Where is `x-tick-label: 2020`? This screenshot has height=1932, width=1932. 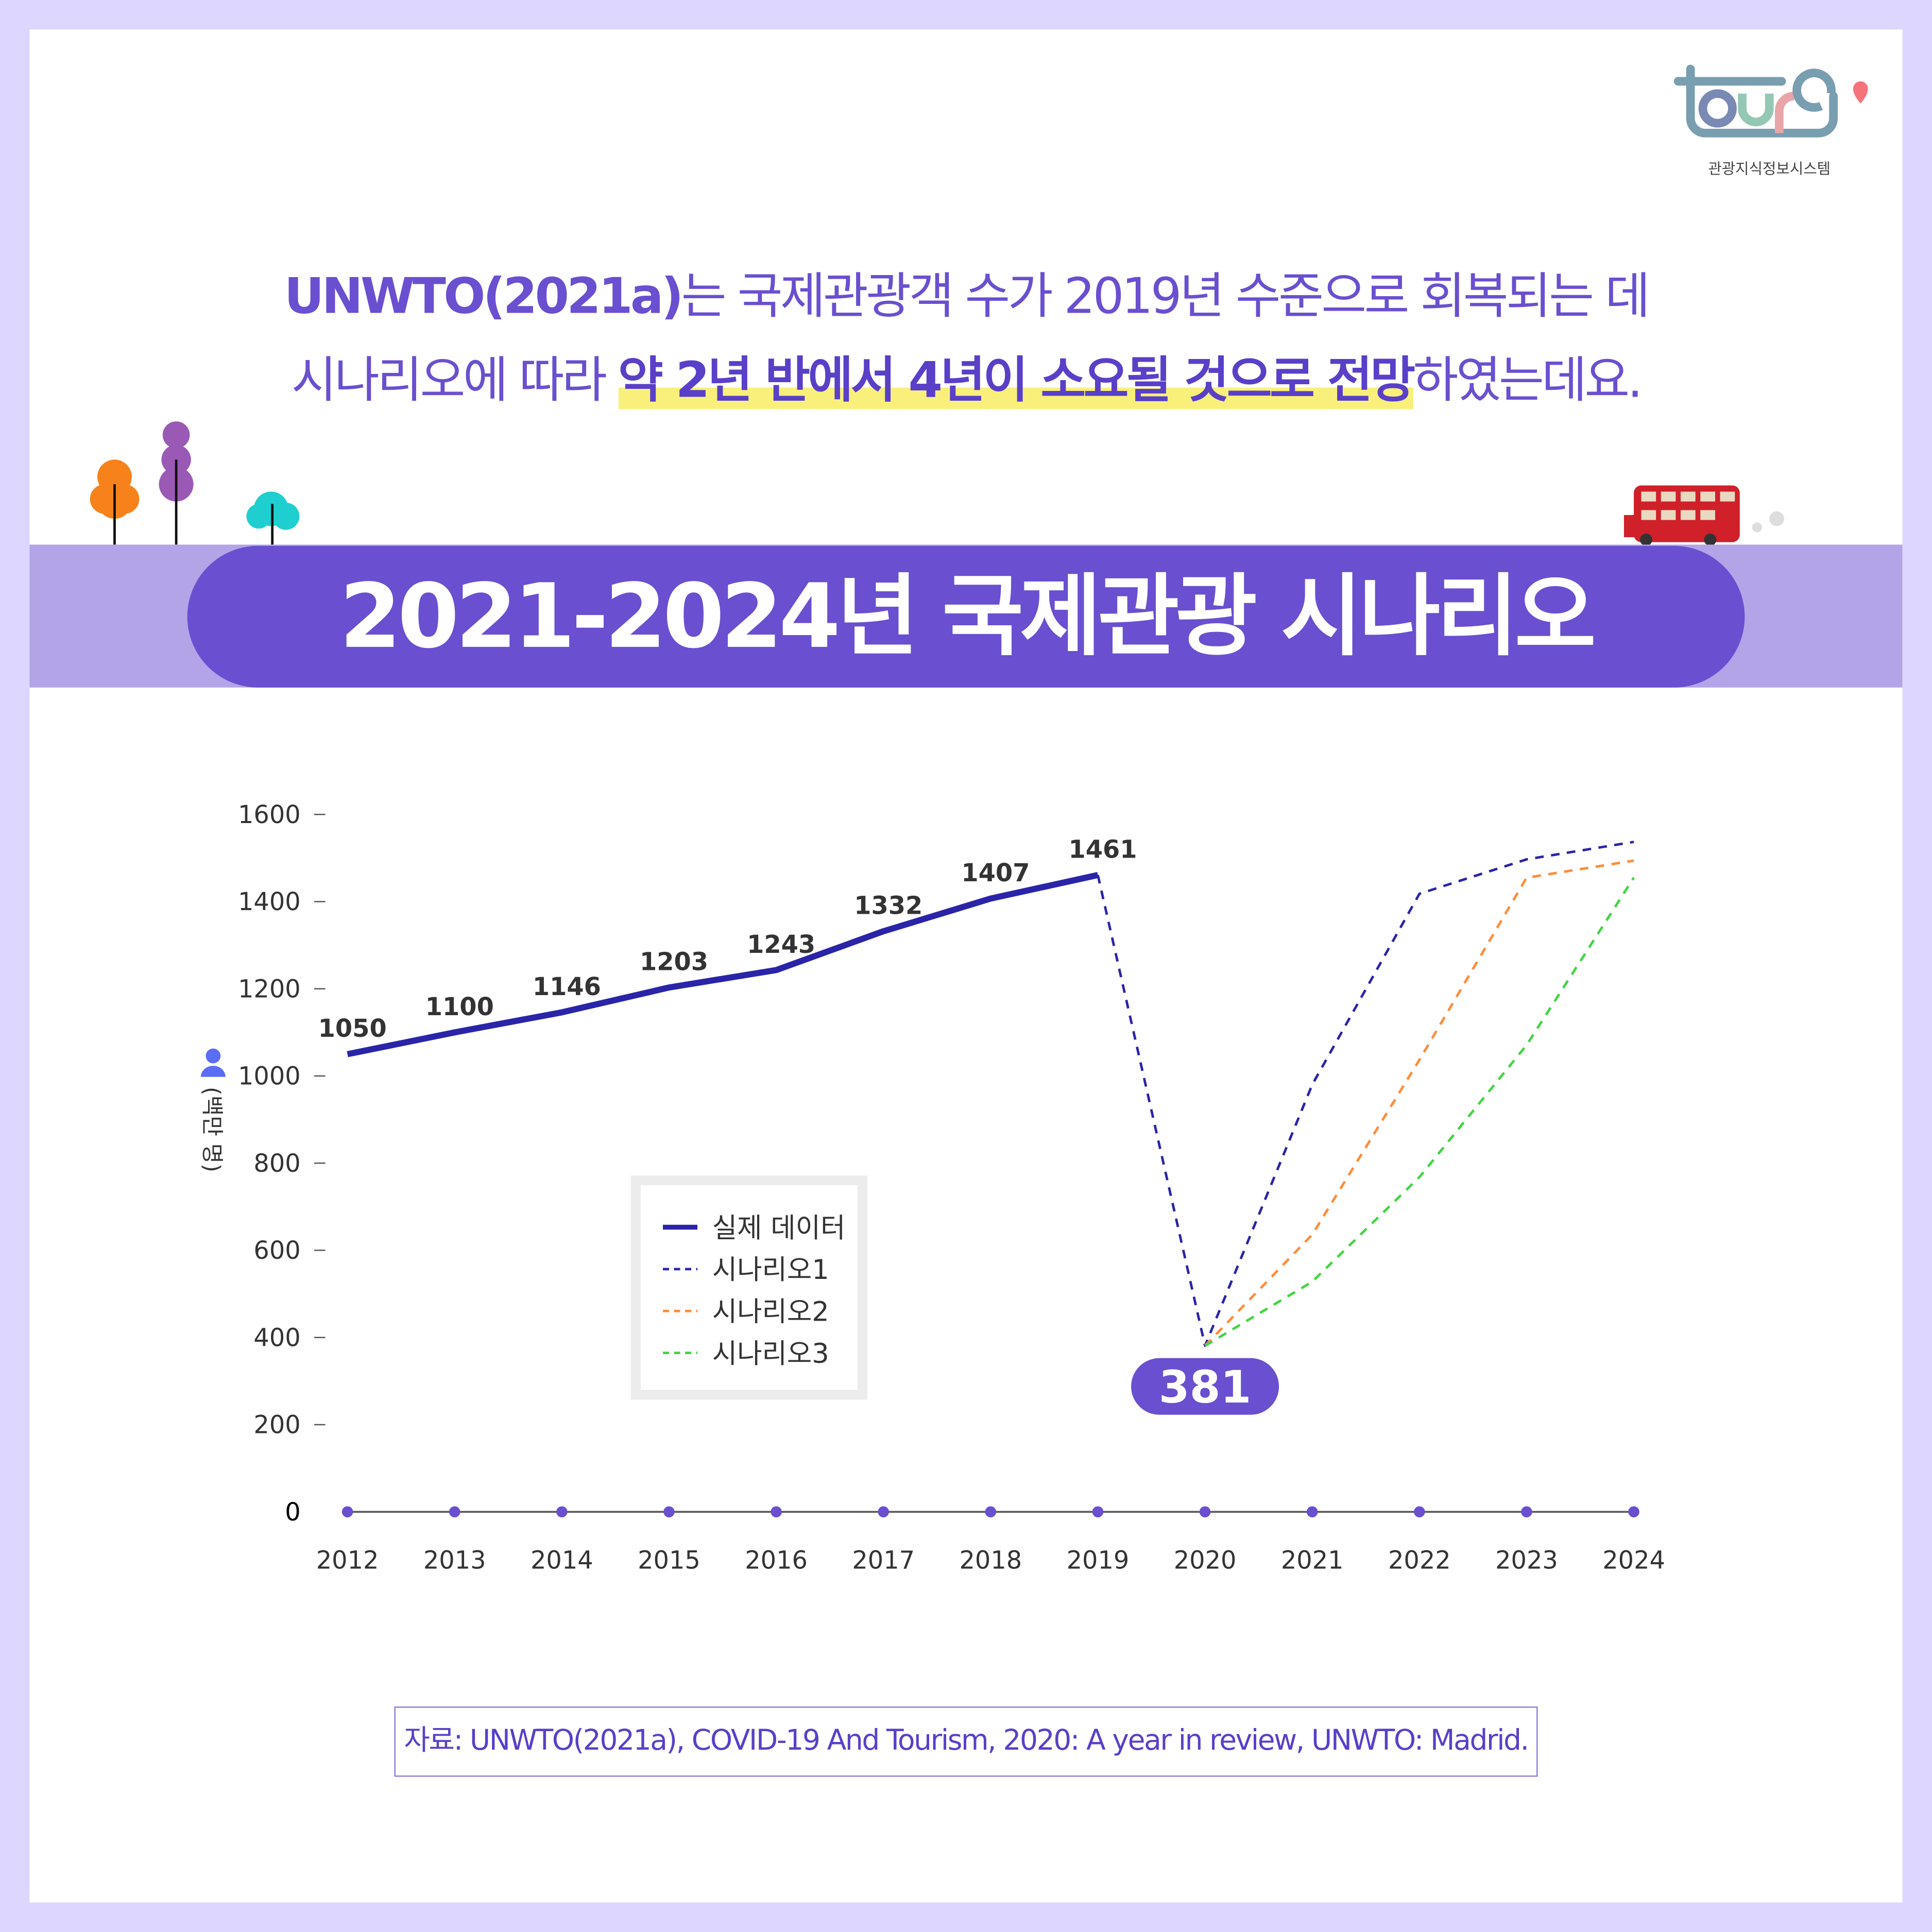
x-tick-label: 2020 is located at coordinates (1205, 1560).